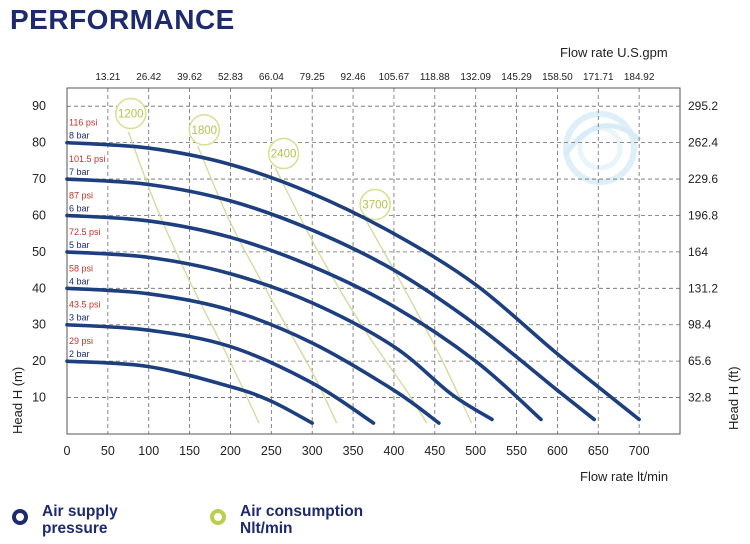 Image resolution: width=750 pixels, height=544 pixels. Describe the element at coordinates (394, 77) in the screenshot. I see `top-tick-label: 105.67` at that location.